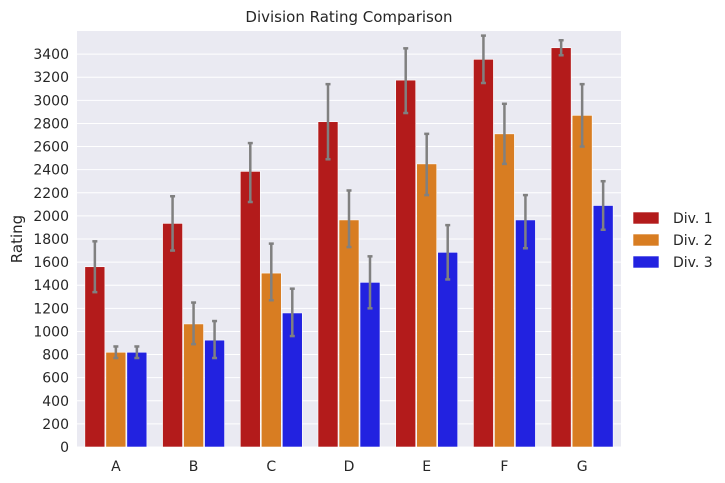  Describe the element at coordinates (55, 379) in the screenshot. I see `y-tick-label: 600` at that location.